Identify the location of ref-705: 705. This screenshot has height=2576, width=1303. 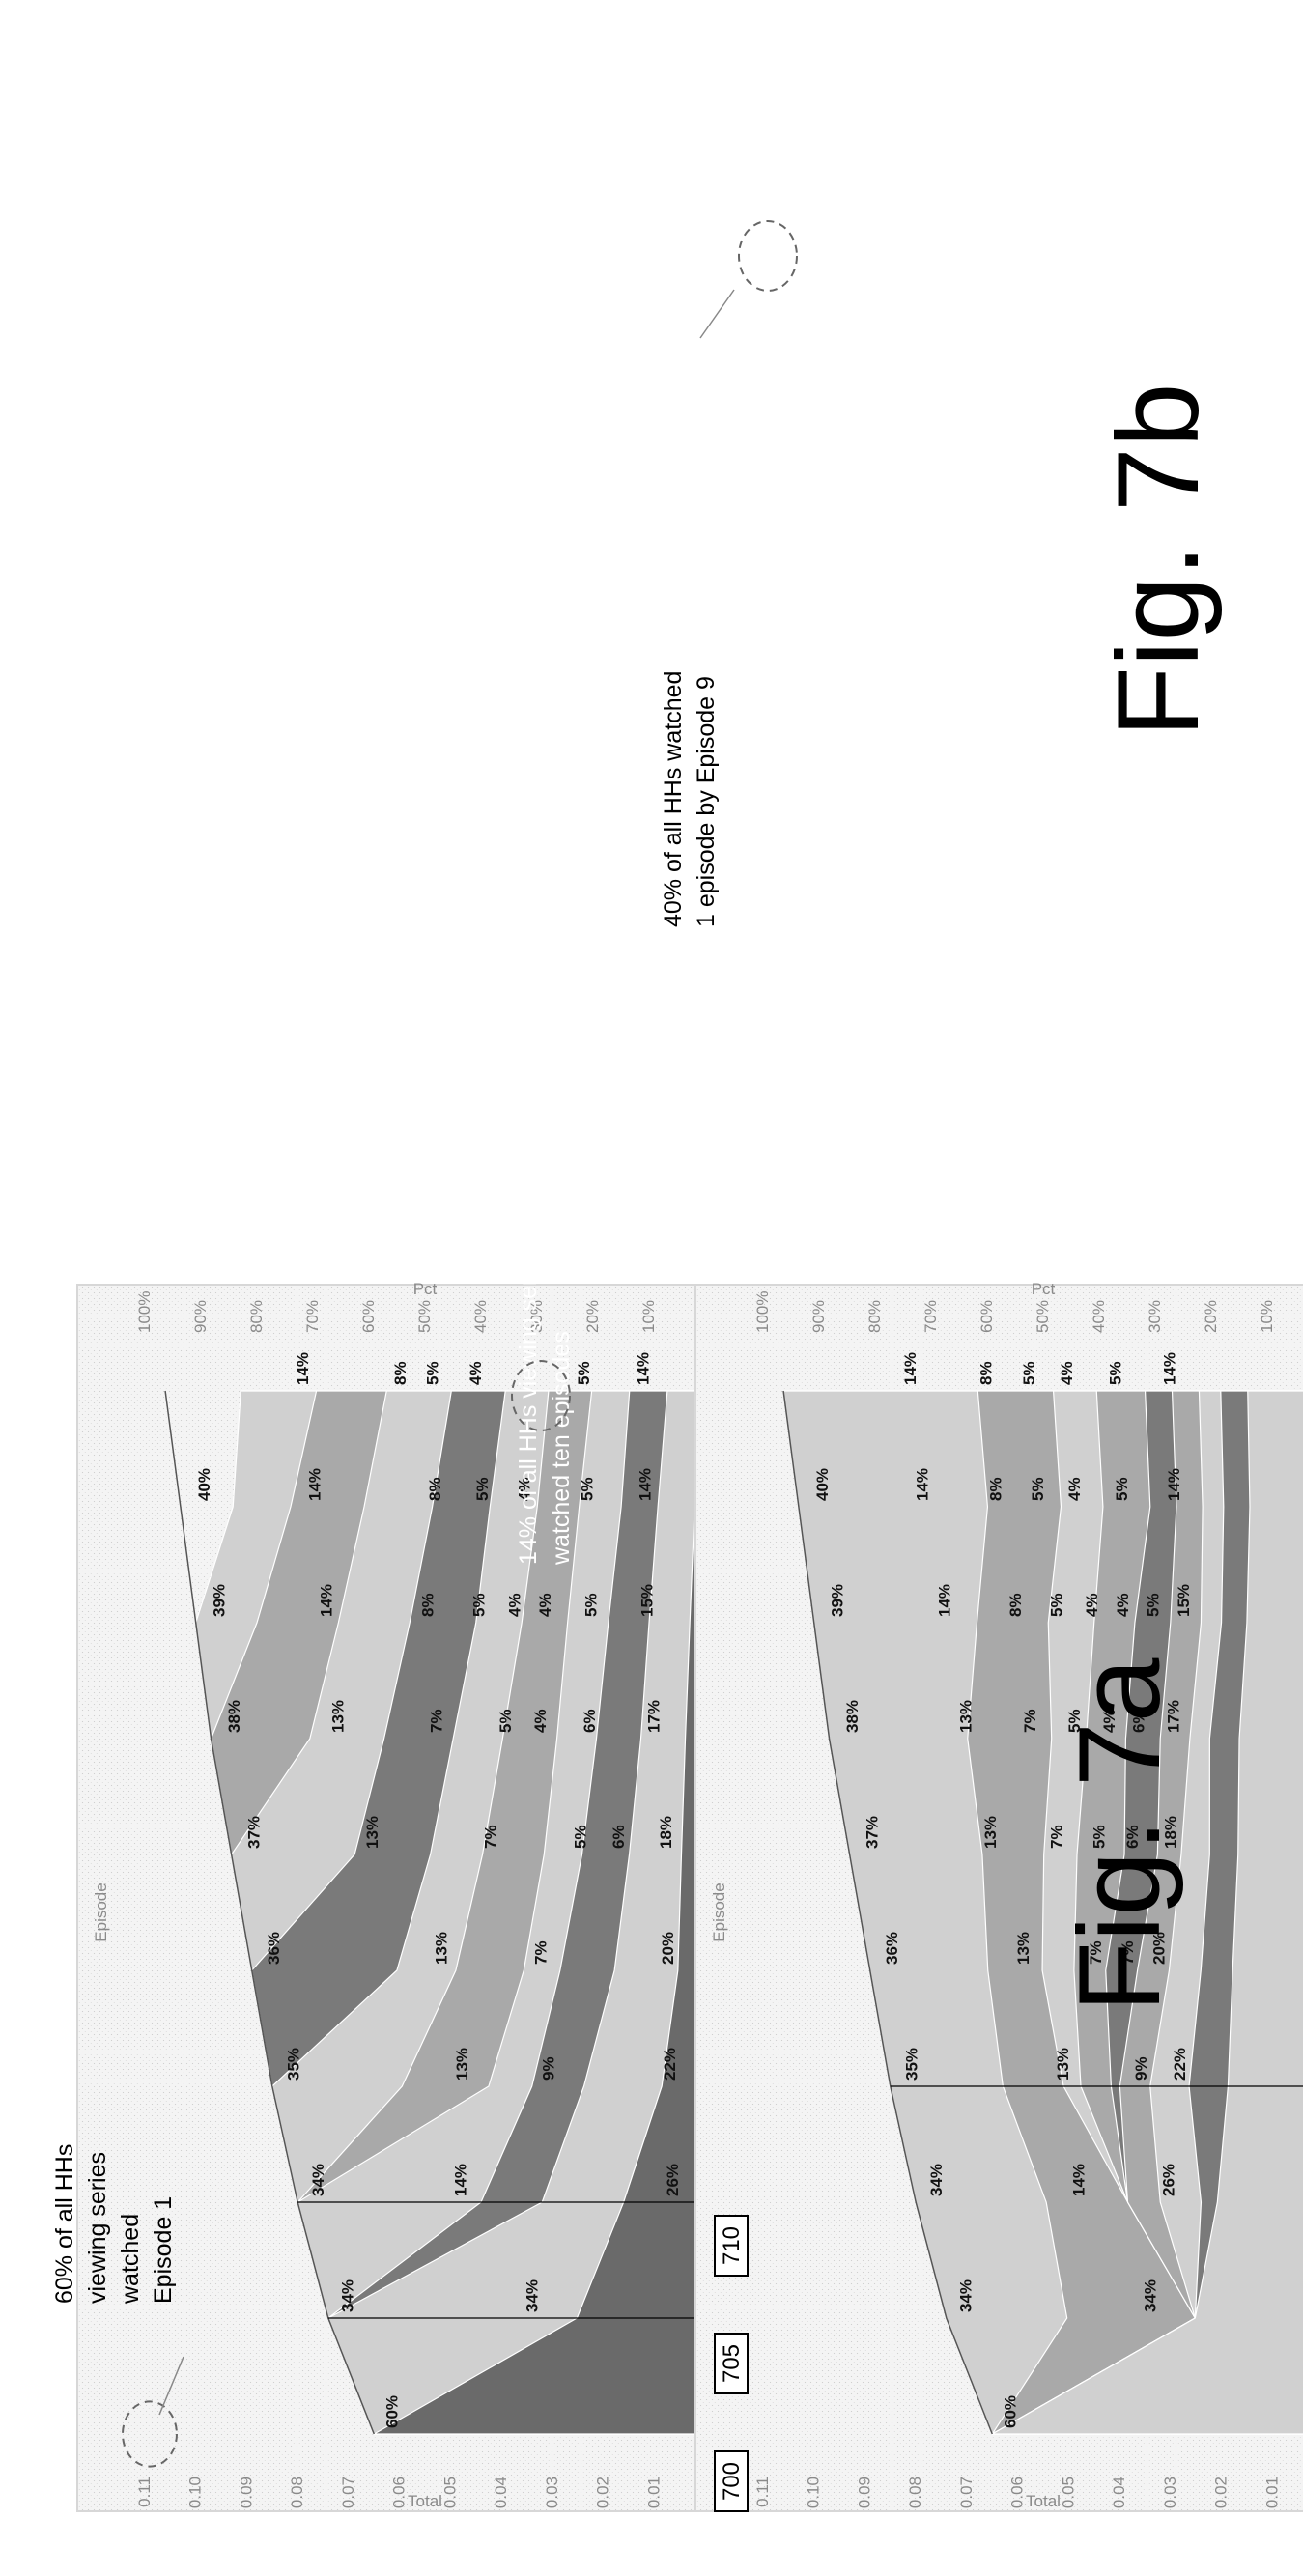
(731, 2363).